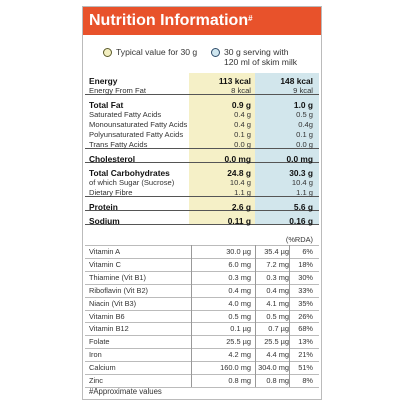 Image resolution: width=405 pixels, height=405 pixels. I want to click on serving-value: 0.5 g, so click(304, 114).